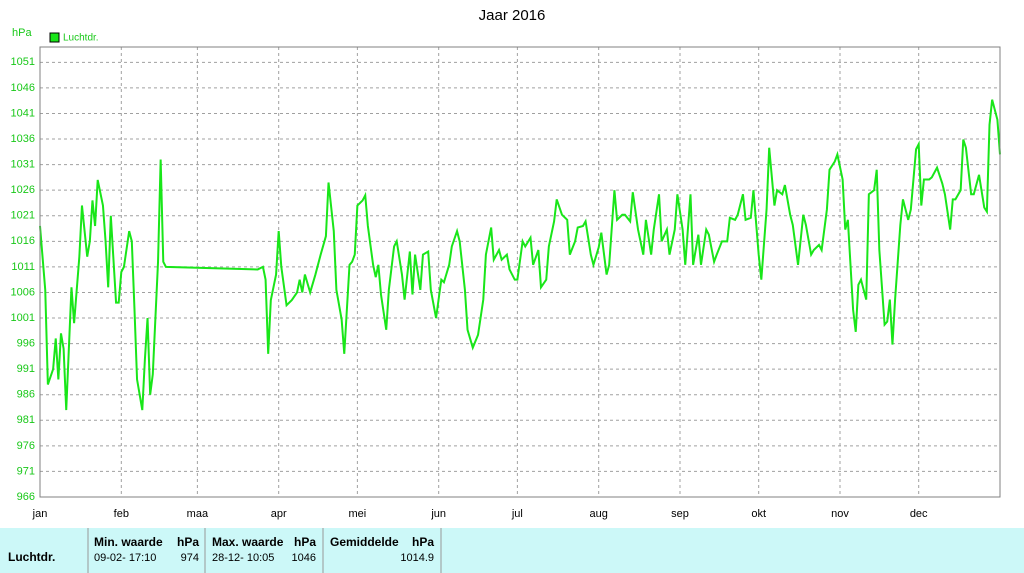 Image resolution: width=1024 pixels, height=573 pixels. Describe the element at coordinates (248, 542) in the screenshot. I see `table-header: Max. waarde` at that location.